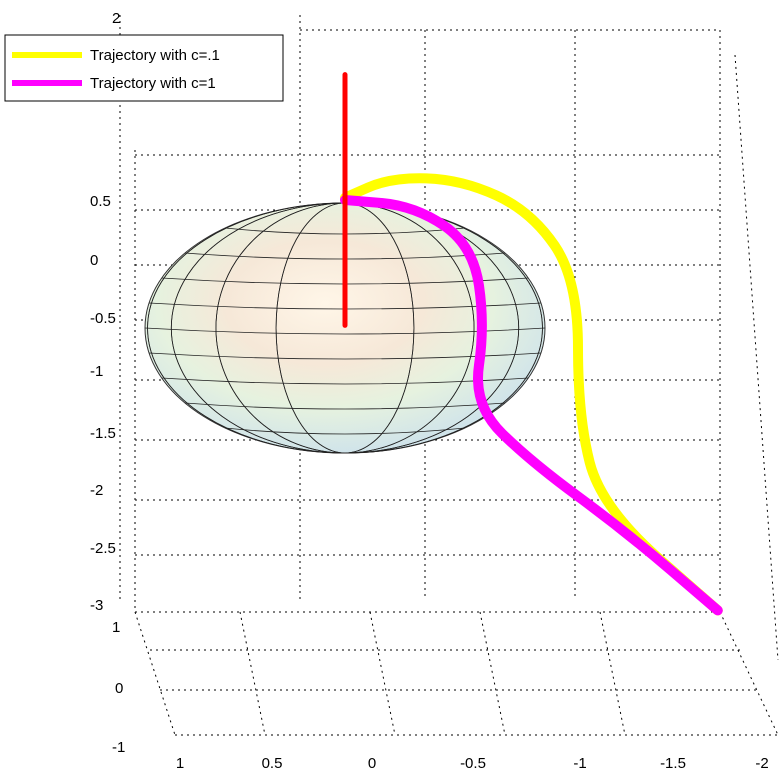 The height and width of the screenshot is (775, 782). What do you see at coordinates (100, 201) in the screenshot?
I see `z-tick-label: 0.5` at bounding box center [100, 201].